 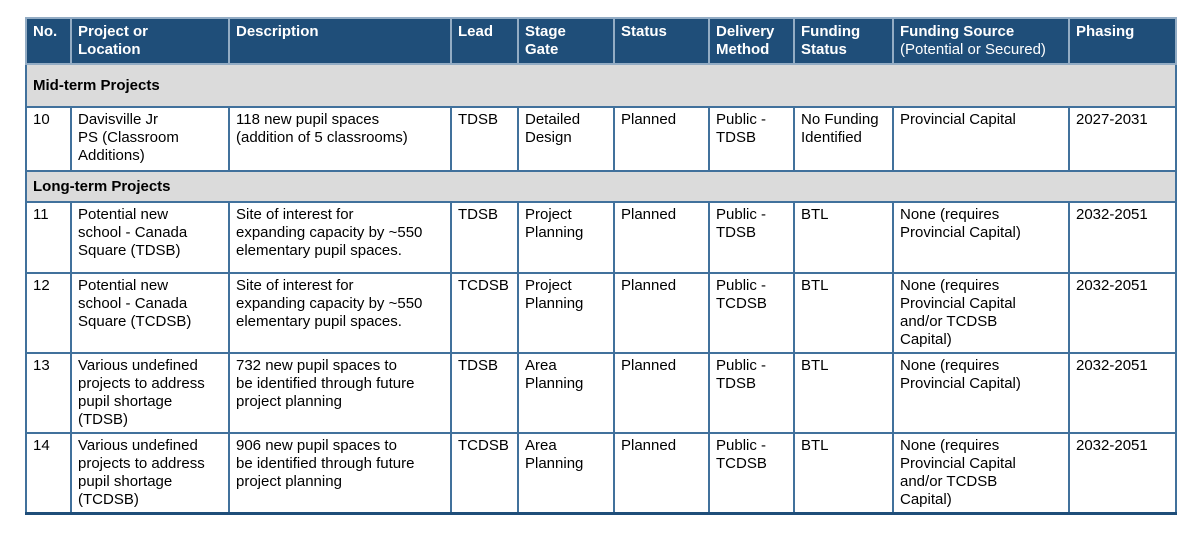 I want to click on col-header-funding-source: Funding Source (Potential or Secured), so click(x=981, y=41).